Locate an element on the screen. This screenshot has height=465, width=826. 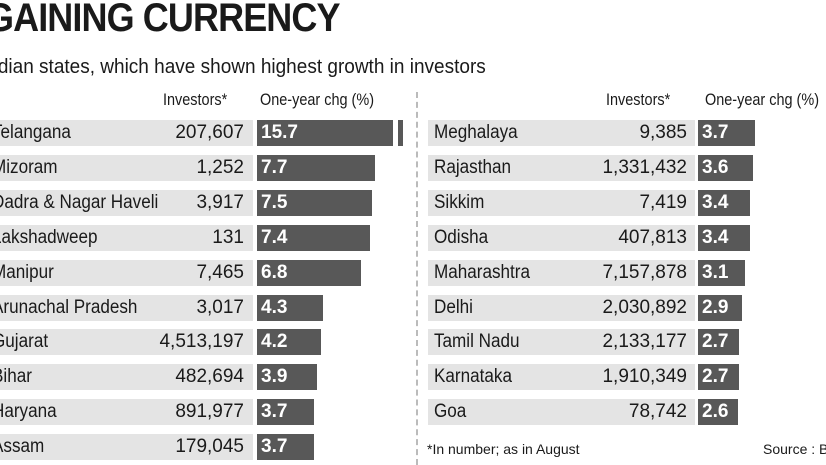
chg-bar: 15.7 is located at coordinates (325, 133).